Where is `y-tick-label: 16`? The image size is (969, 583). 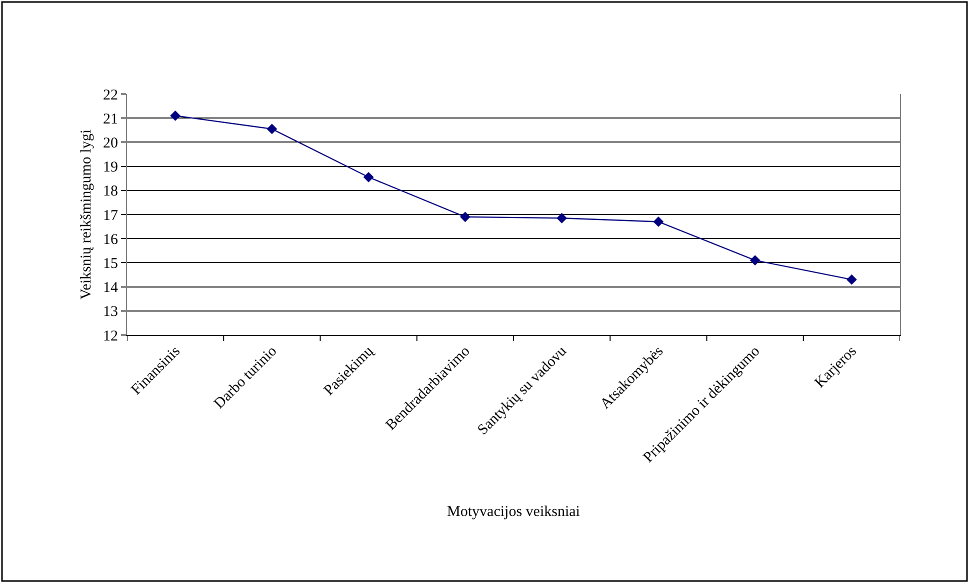
y-tick-label: 16 is located at coordinates (110, 240).